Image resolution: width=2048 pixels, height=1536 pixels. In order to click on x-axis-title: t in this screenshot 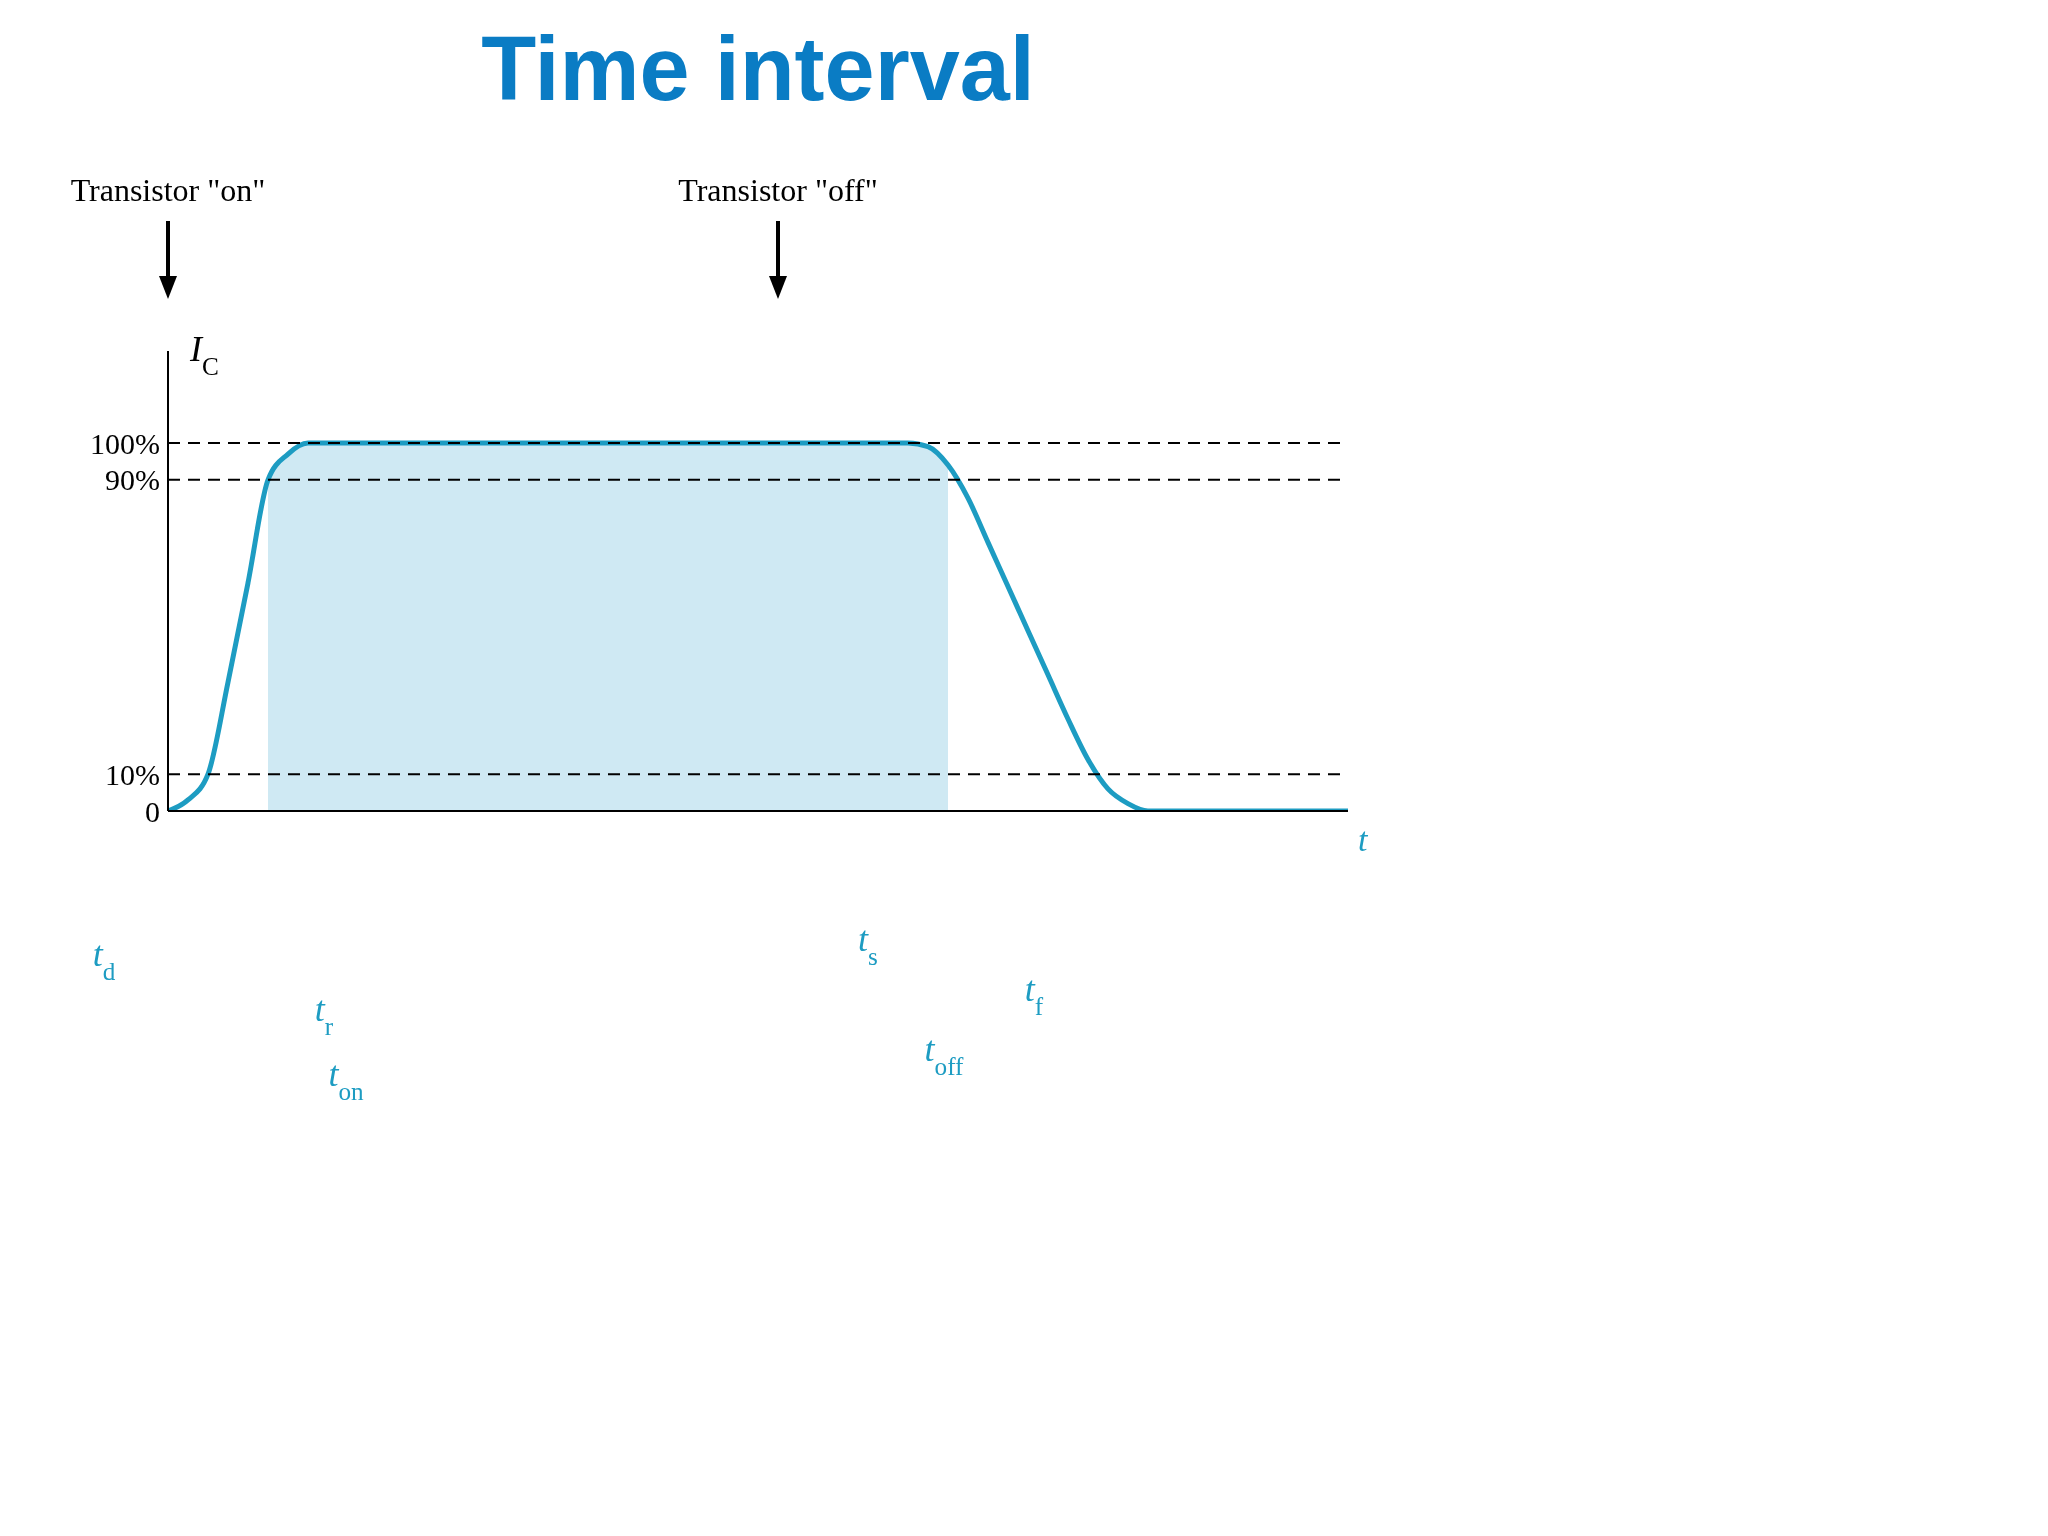, I will do `click(1363, 839)`.